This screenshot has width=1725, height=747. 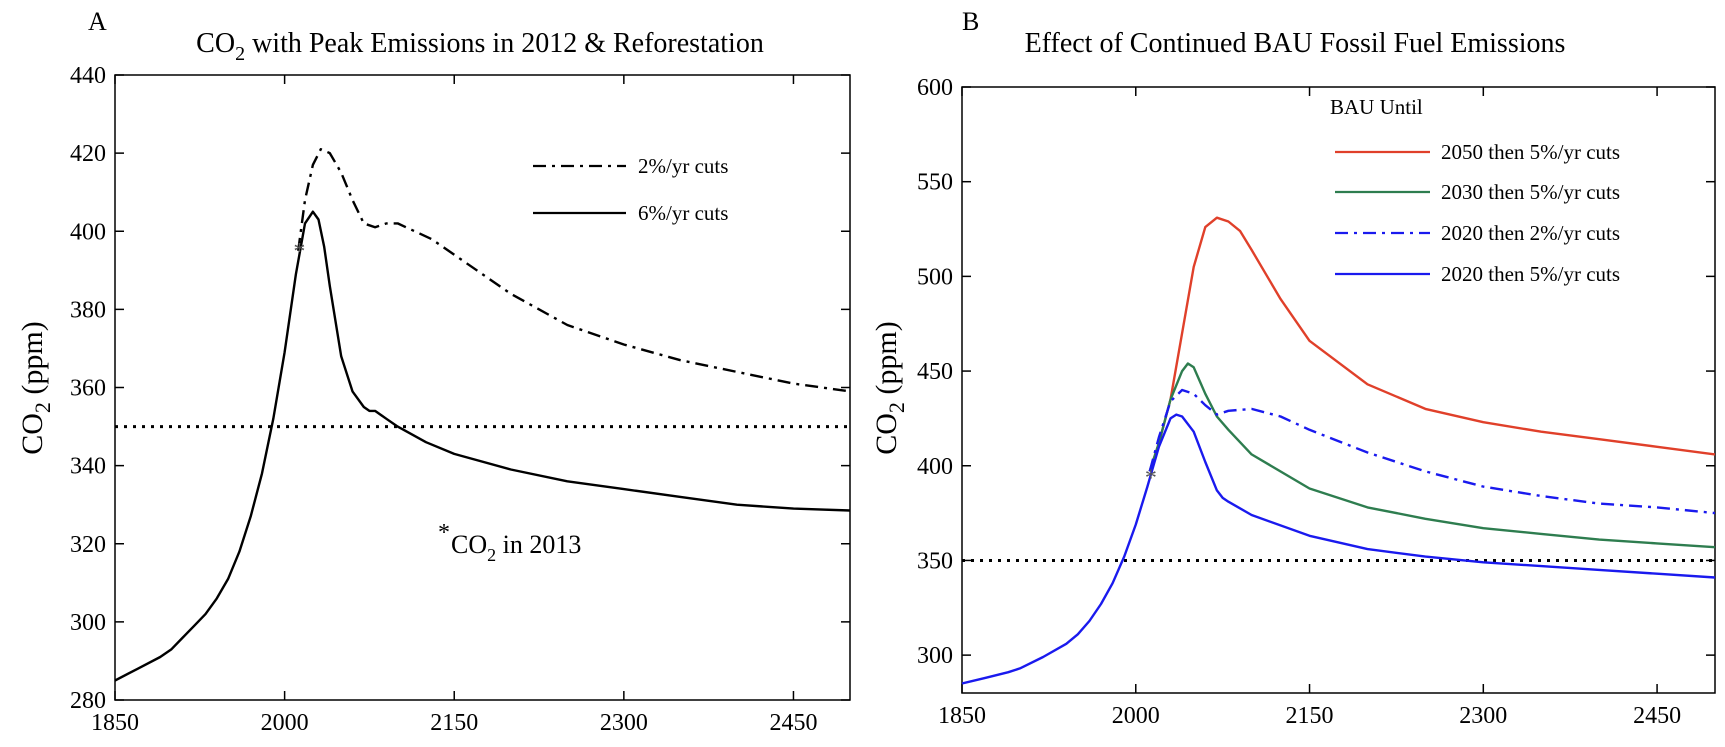 I want to click on panel-b-y-axis-label: CO2 (ppm), so click(x=889, y=388).